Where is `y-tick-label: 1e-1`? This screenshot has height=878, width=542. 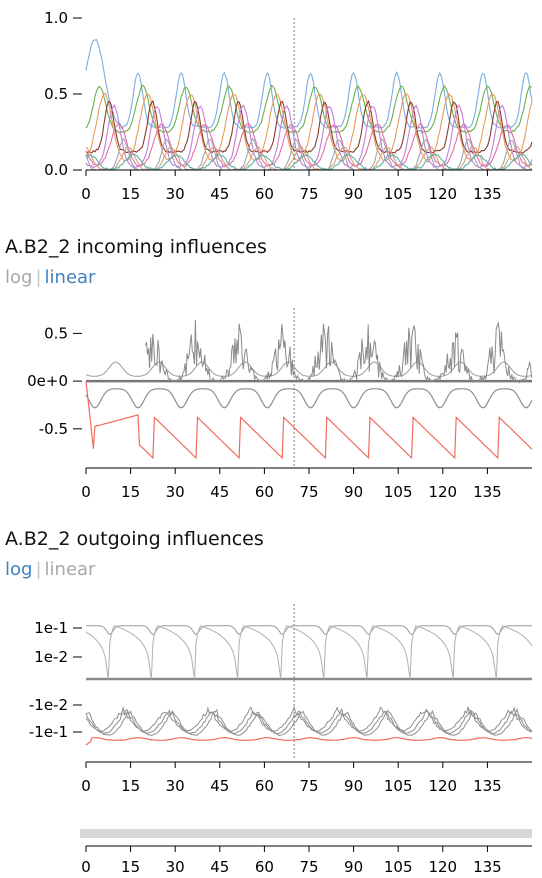 y-tick-label: 1e-1 is located at coordinates (51, 628).